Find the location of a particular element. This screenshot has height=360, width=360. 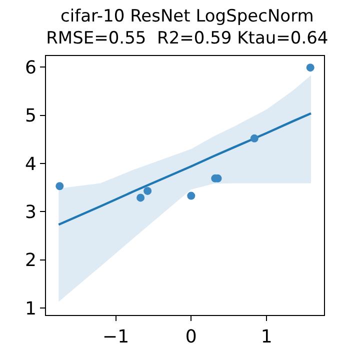

y-tick-label: 6 is located at coordinates (30, 67).